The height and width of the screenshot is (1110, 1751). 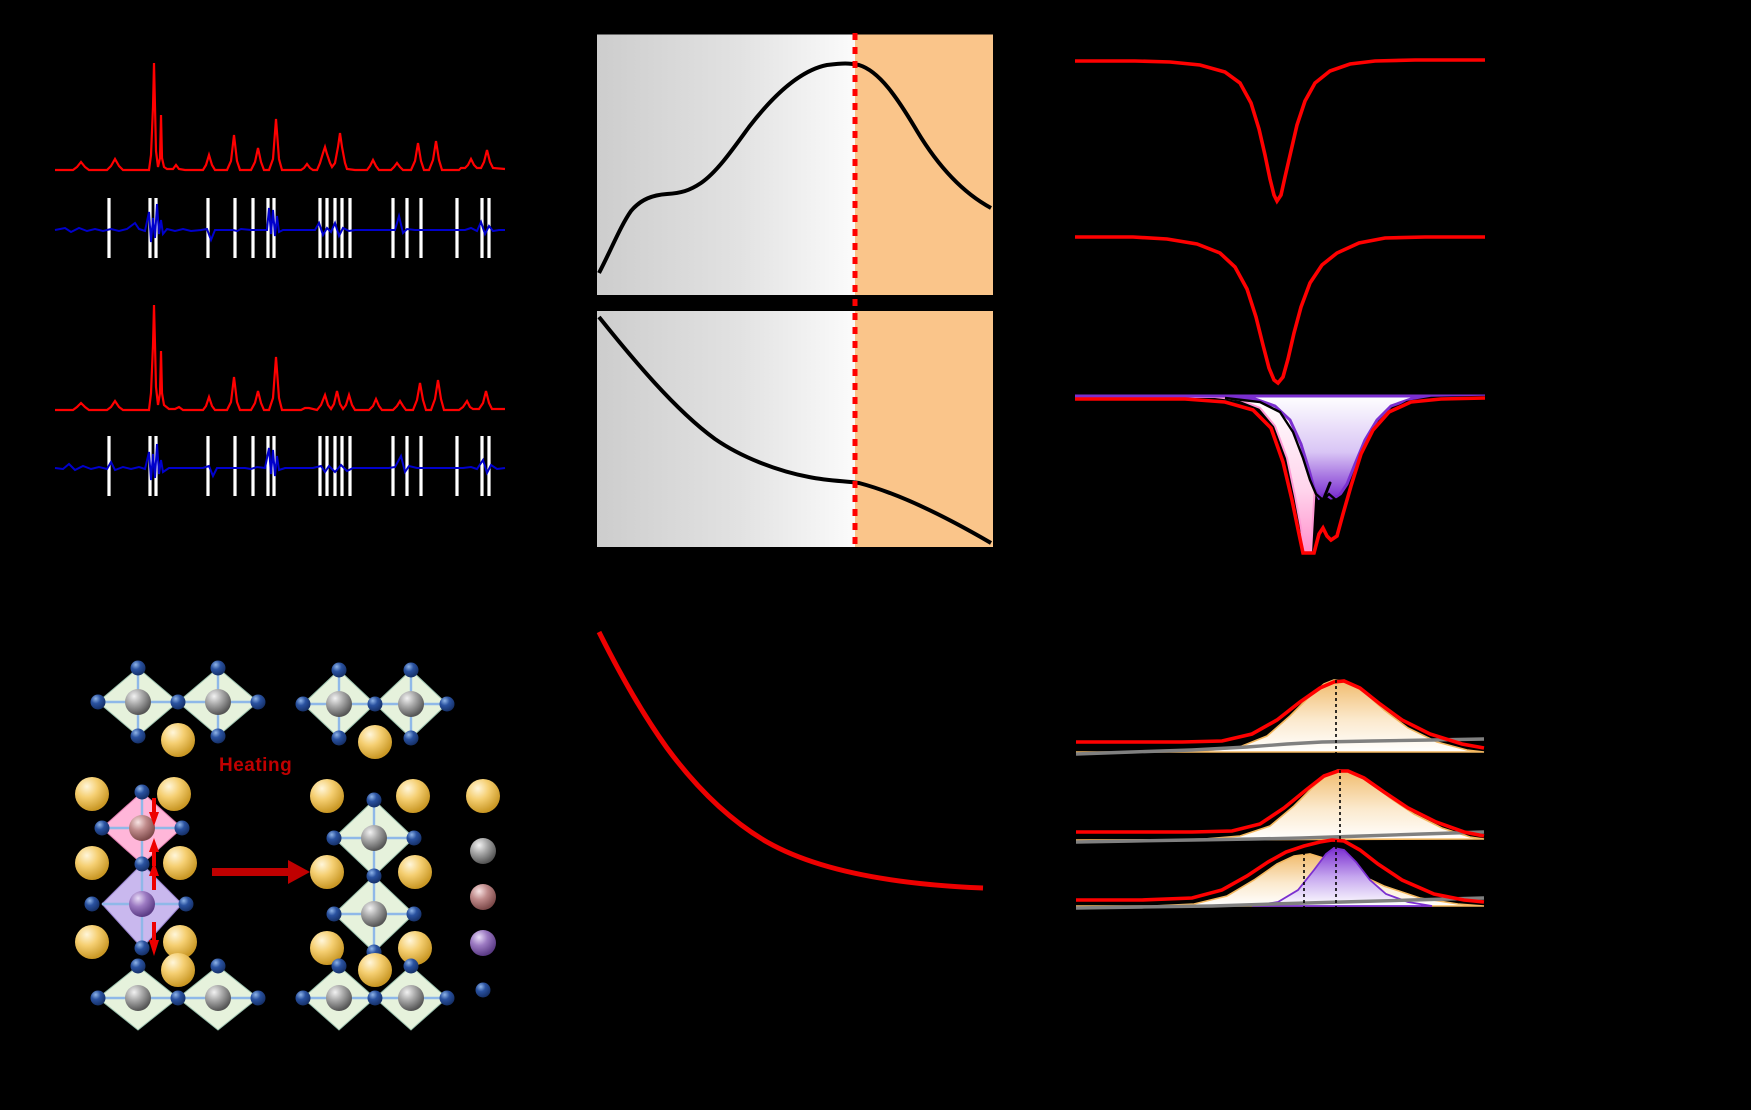 I want to click on panel-mossbauer-3-deconvoluted, so click(x=1280, y=471).